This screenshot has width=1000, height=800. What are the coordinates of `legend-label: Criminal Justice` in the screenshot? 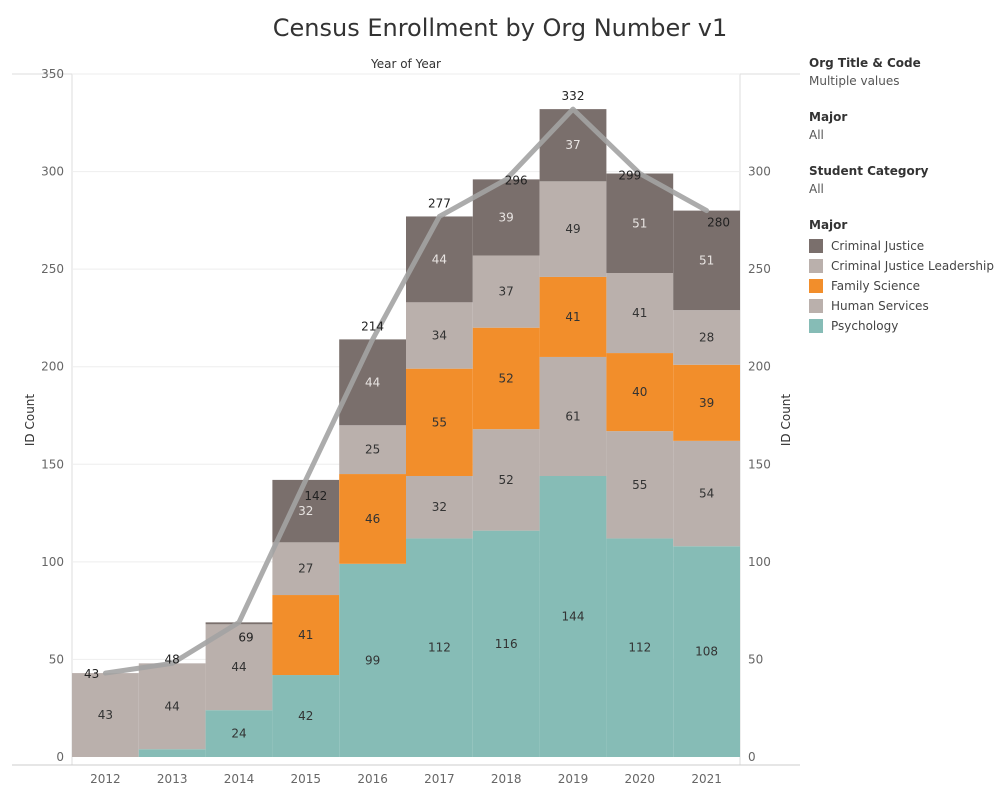 It's located at (878, 246).